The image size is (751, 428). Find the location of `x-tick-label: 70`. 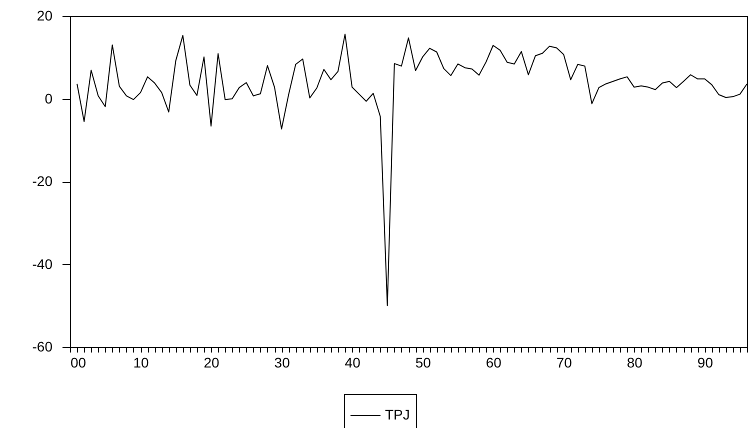

x-tick-label: 70 is located at coordinates (564, 362).